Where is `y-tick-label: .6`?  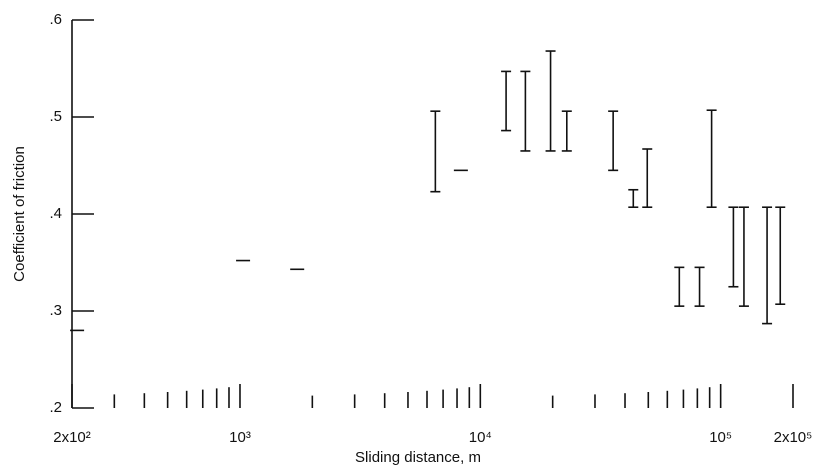 y-tick-label: .6 is located at coordinates (55, 19).